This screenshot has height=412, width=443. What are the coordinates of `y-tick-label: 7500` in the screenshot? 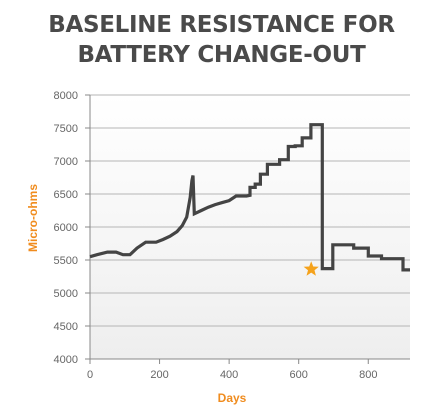 It's located at (66, 129).